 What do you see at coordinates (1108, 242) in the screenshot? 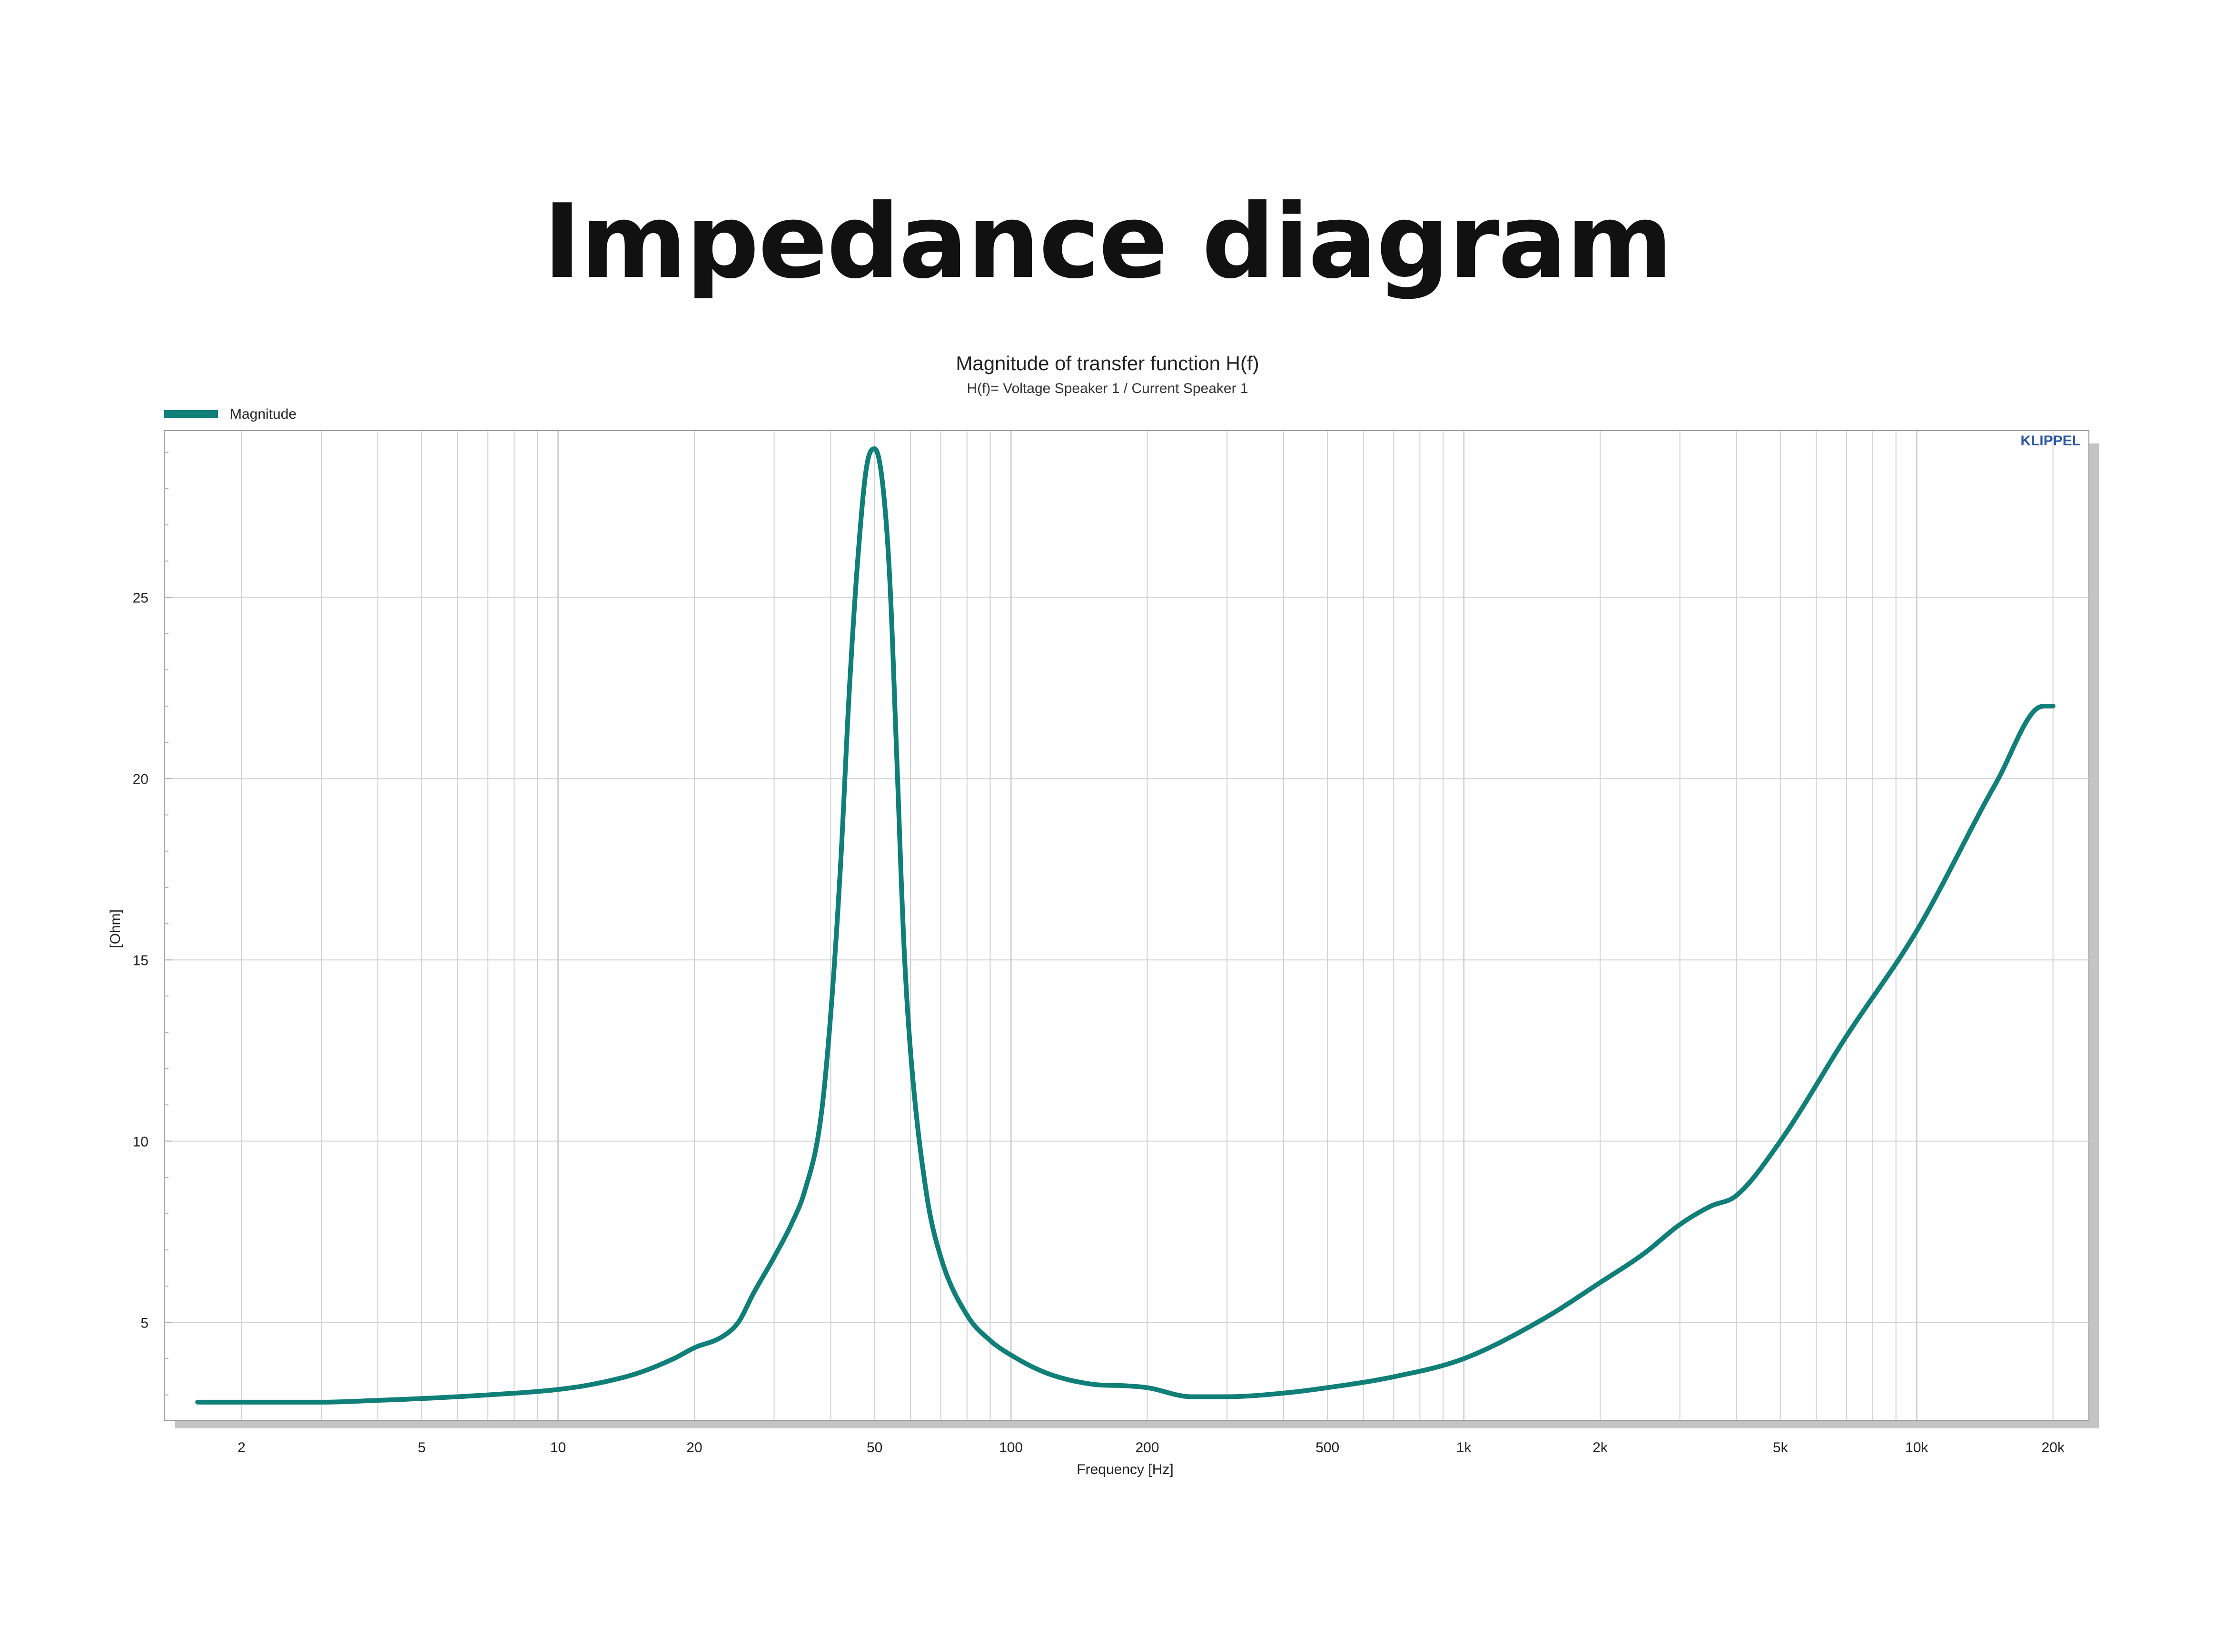
I see `page-title: Impedance diagram` at bounding box center [1108, 242].